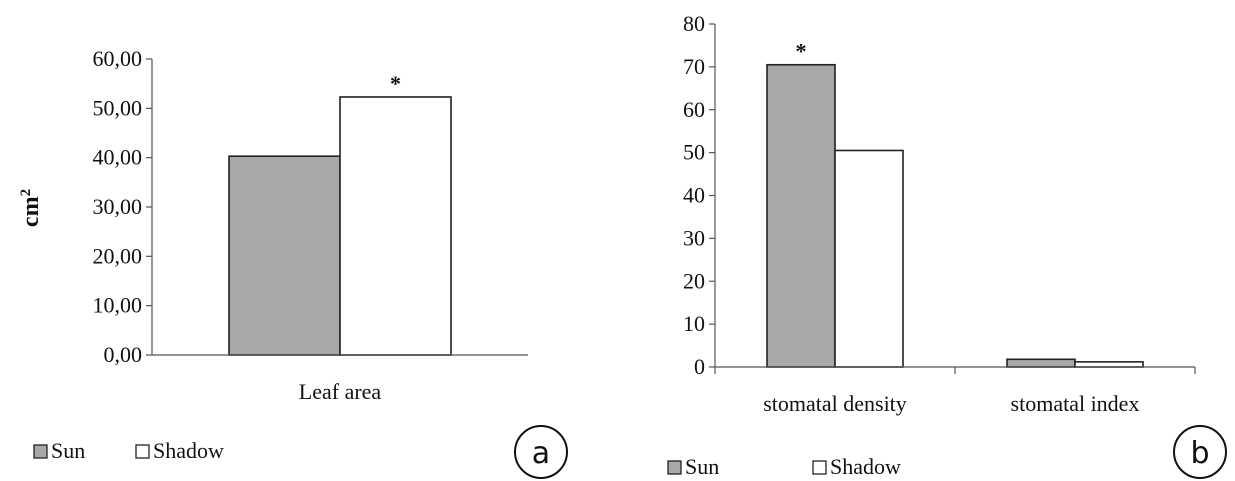  Describe the element at coordinates (694, 109) in the screenshot. I see `y-tick-label: 60` at that location.